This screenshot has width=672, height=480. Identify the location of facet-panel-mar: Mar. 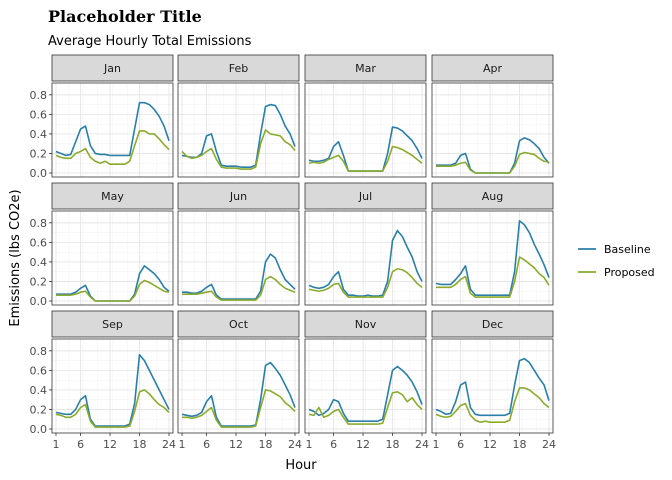
(365, 116).